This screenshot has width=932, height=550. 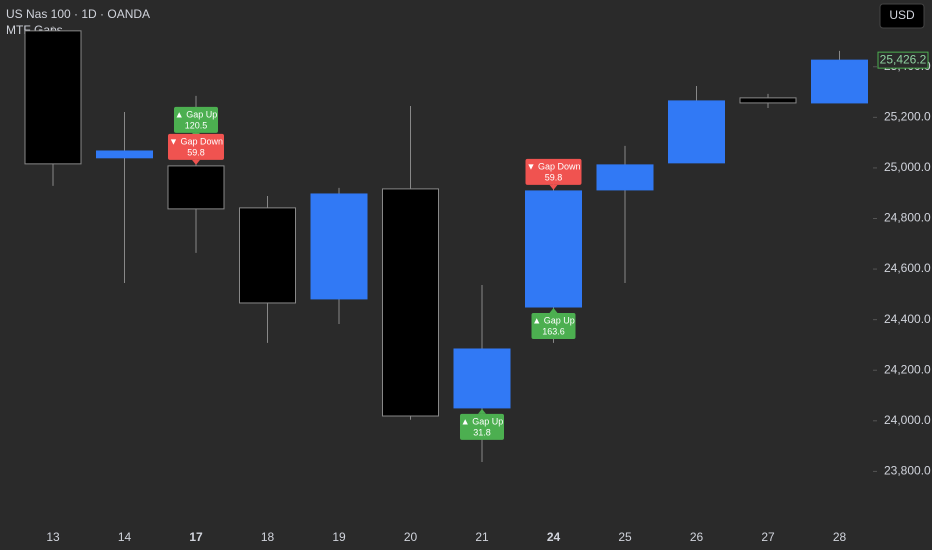 What do you see at coordinates (907, 218) in the screenshot?
I see `y-tick-label: 24,800.0` at bounding box center [907, 218].